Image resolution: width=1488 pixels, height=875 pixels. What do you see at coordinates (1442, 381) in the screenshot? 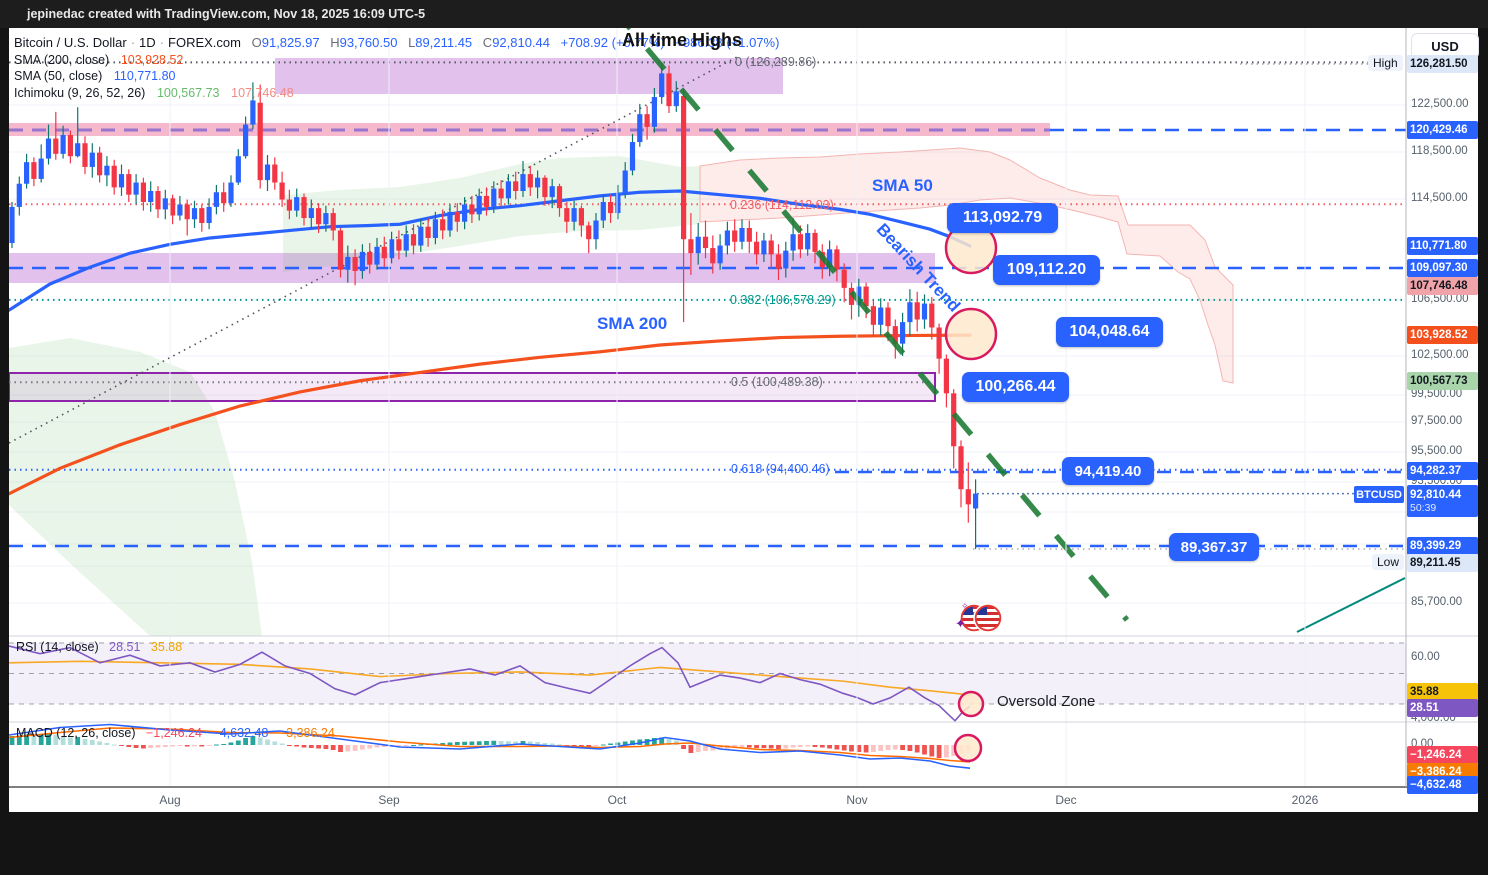
I see `price-tag: 100,567.73` at bounding box center [1442, 381].